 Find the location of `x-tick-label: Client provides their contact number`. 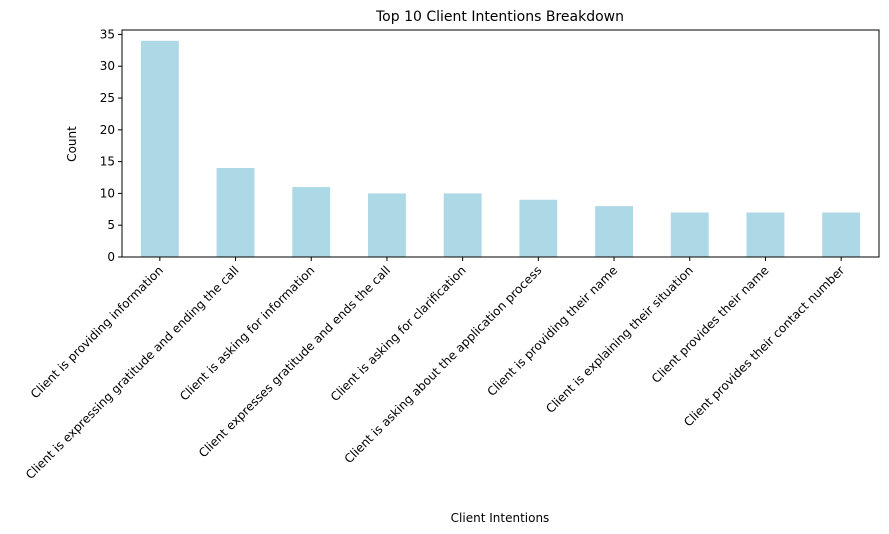

x-tick-label: Client provides their contact number is located at coordinates (764, 346).